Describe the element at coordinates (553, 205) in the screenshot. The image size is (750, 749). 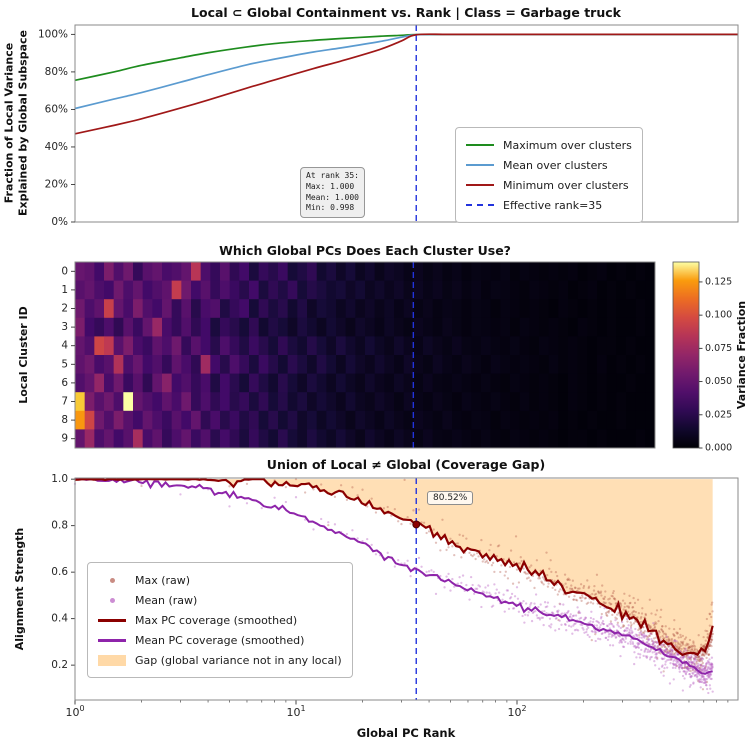
I see `legend-label: Effective rank=35` at that location.